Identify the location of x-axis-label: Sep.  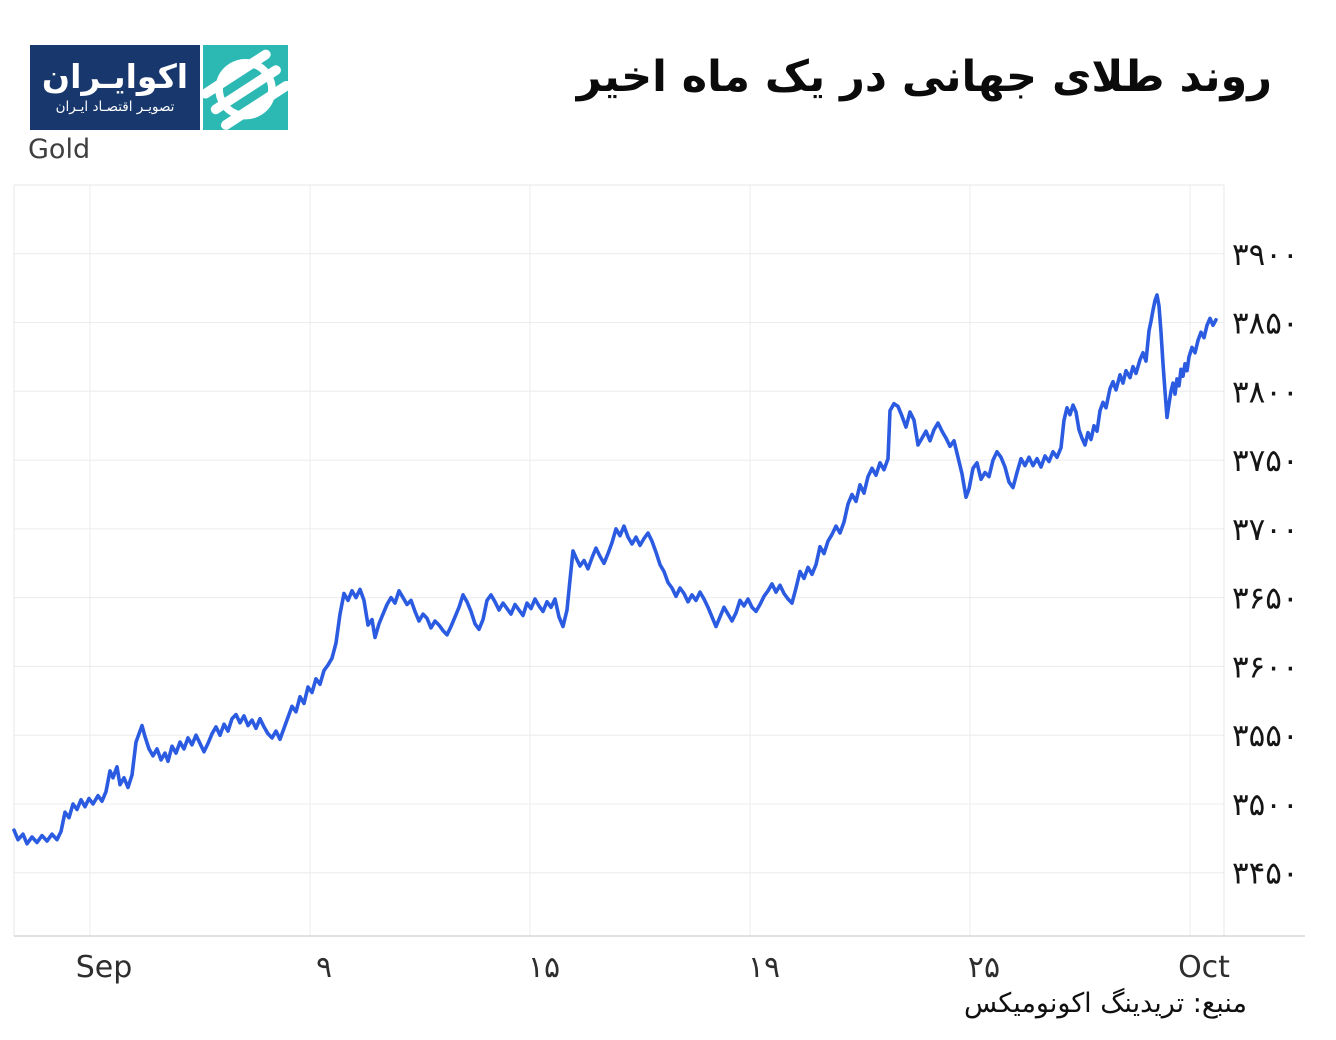
(104, 967).